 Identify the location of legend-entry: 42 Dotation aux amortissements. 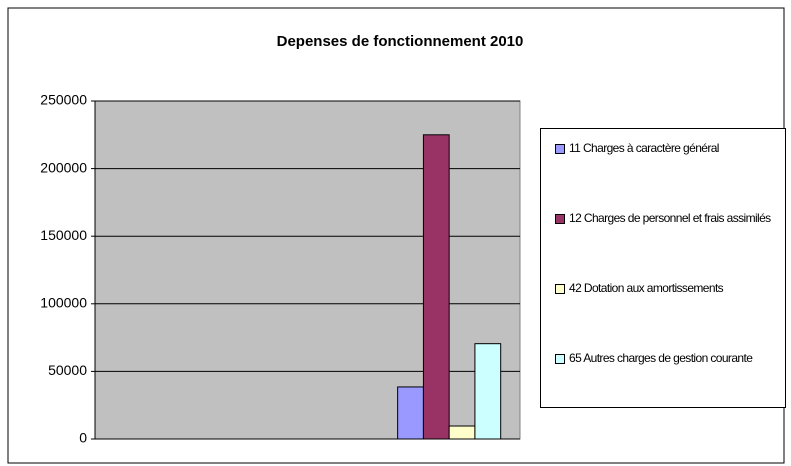
(667, 316).